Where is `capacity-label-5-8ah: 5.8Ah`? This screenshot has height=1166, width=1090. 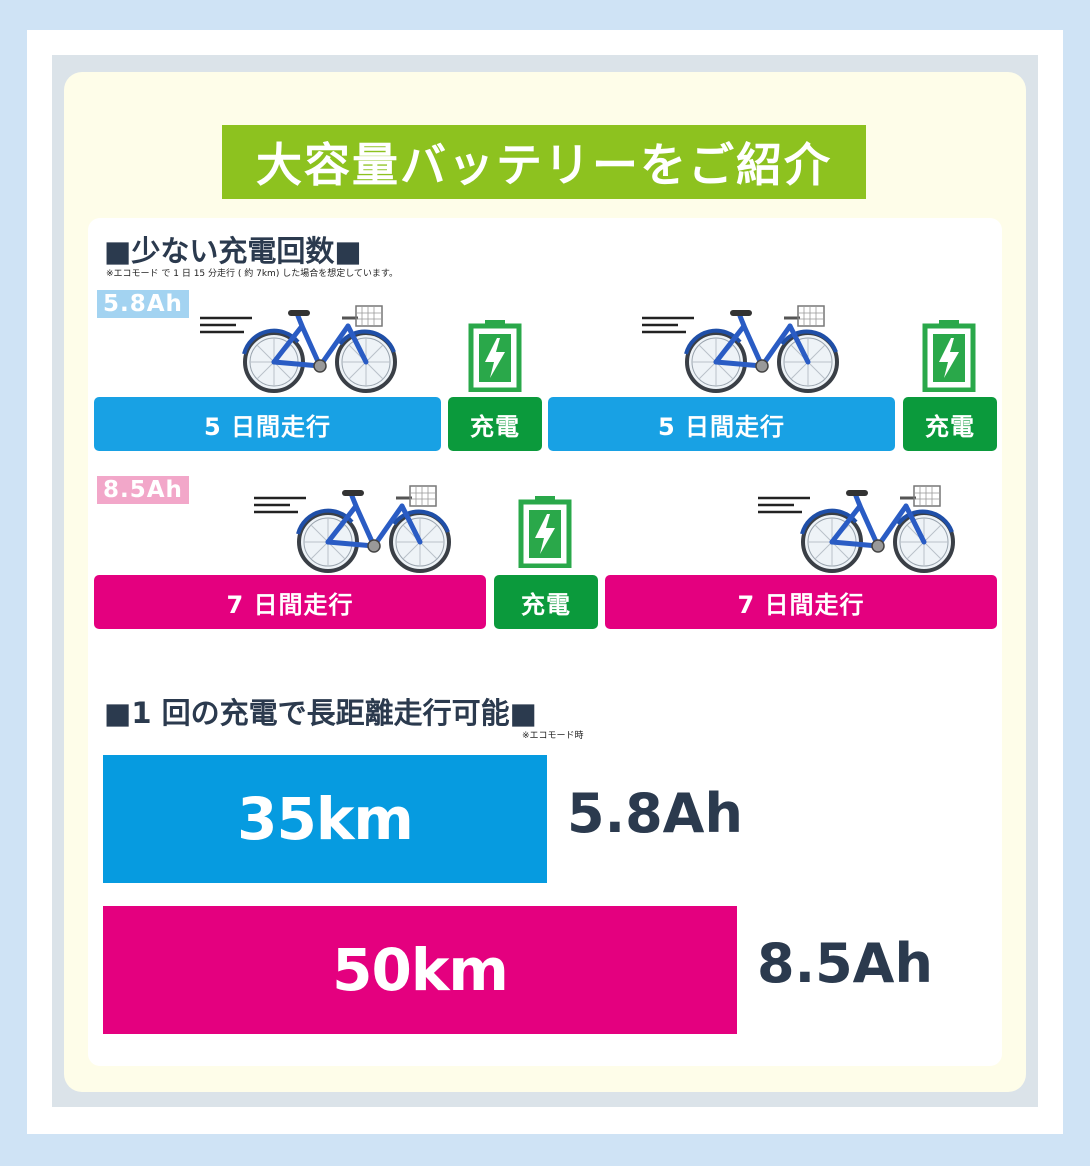 capacity-label-5-8ah: 5.8Ah is located at coordinates (655, 813).